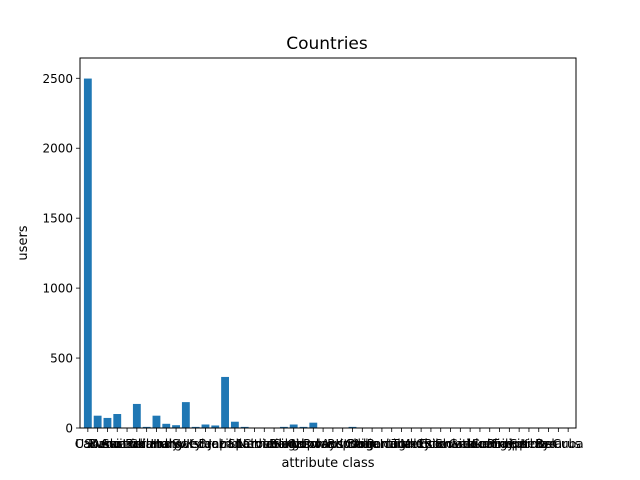 The image size is (640, 480). I want to click on x-tick-label: Philippines, so click(519, 444).